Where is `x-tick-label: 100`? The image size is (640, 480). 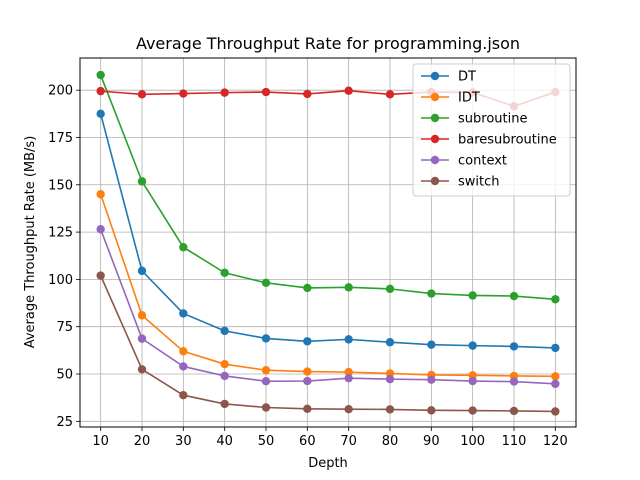 x-tick-label: 100 is located at coordinates (472, 441).